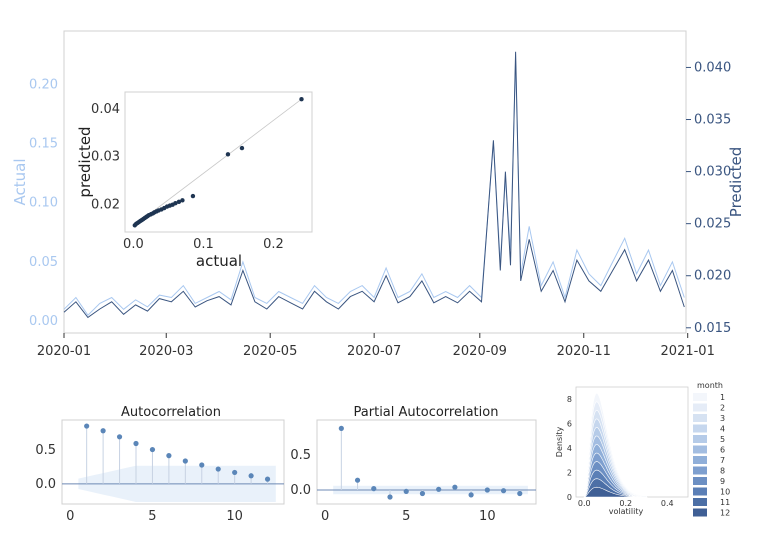 The image size is (763, 536). What do you see at coordinates (722, 460) in the screenshot?
I see `legend-label-month-7: 7` at bounding box center [722, 460].